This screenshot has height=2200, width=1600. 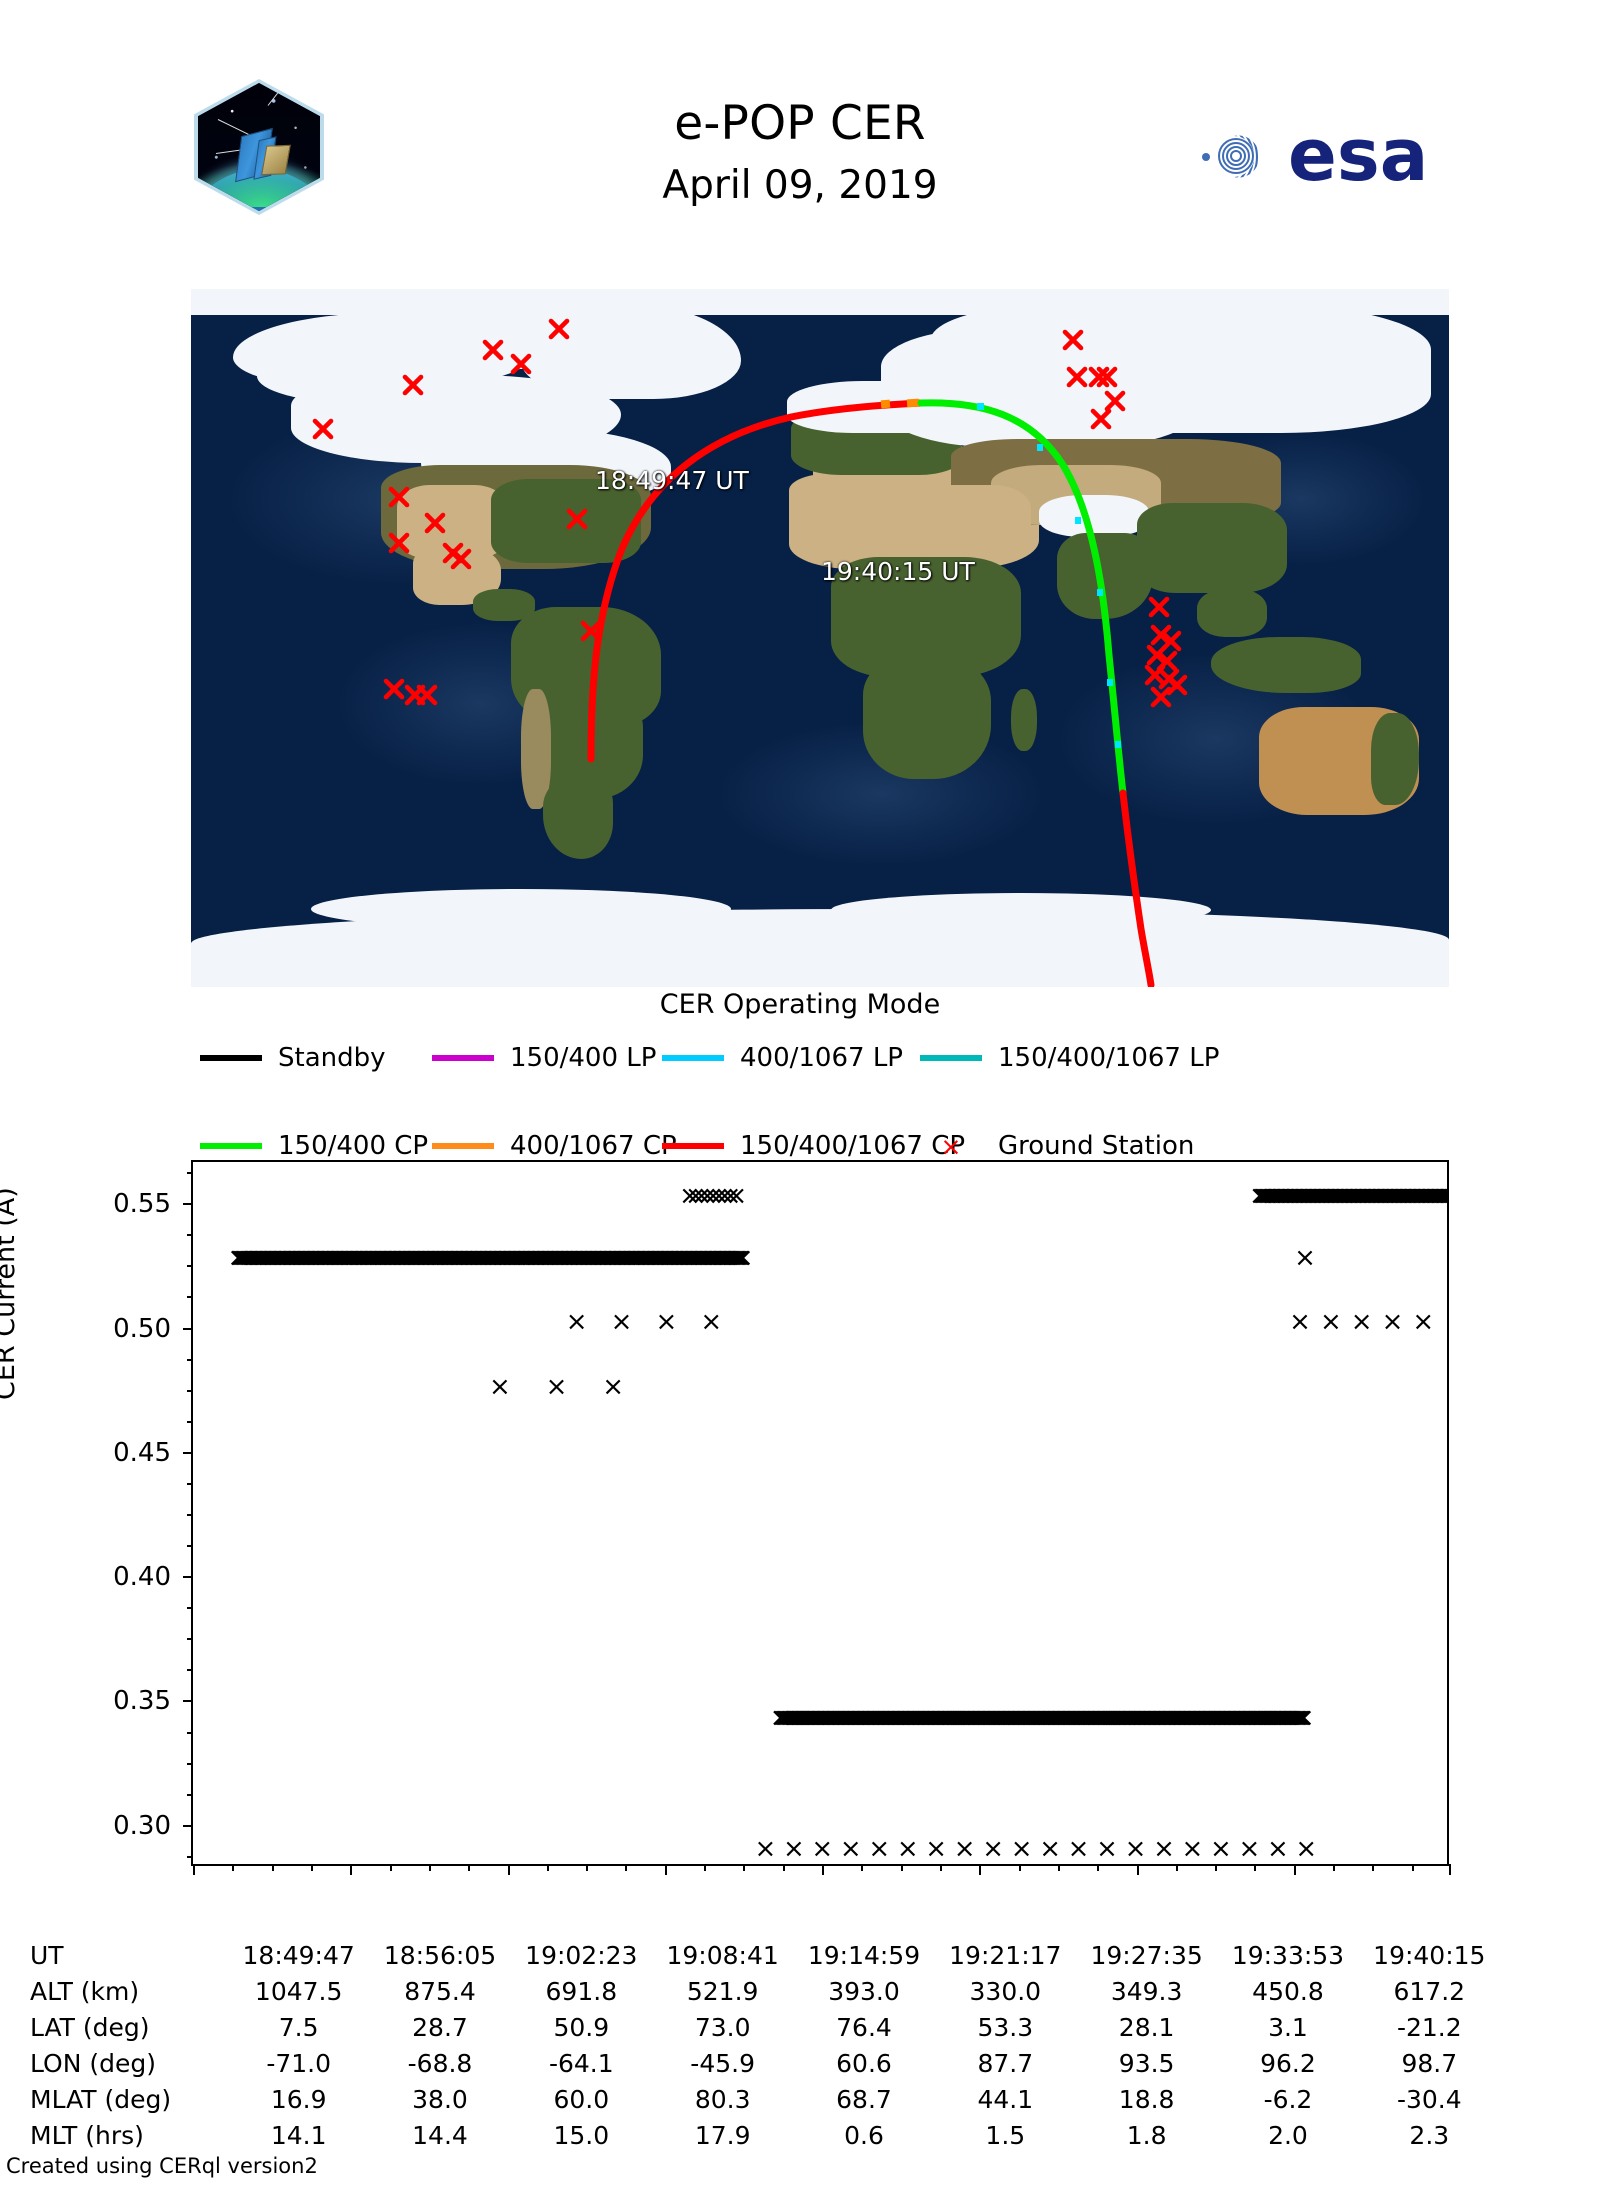 I want to click on legend-item: 400/1067 LP, so click(x=782, y=1058).